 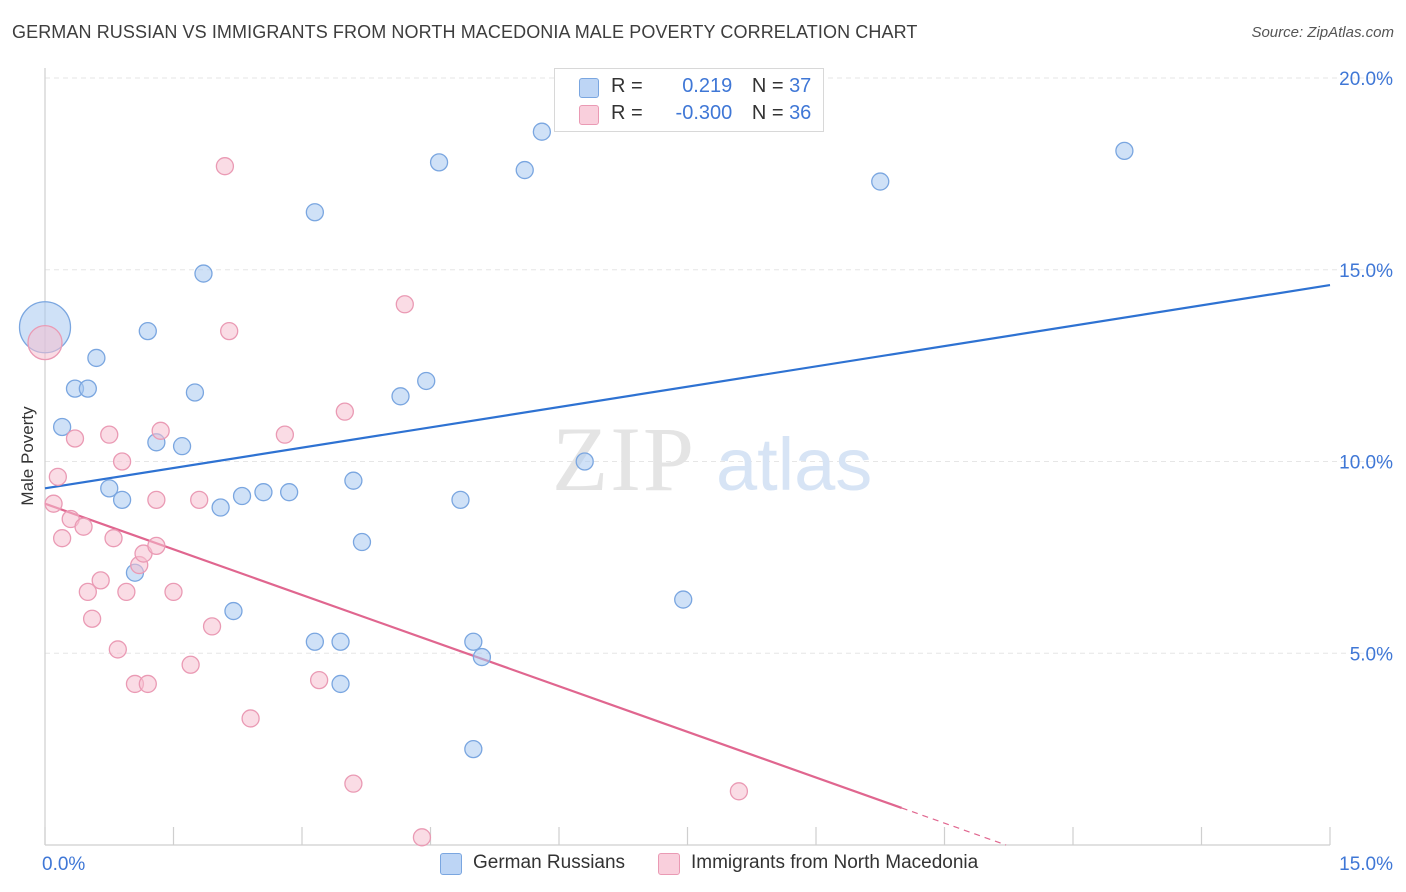 I want to click on legend-r-value: 0.219, so click(x=707, y=86).